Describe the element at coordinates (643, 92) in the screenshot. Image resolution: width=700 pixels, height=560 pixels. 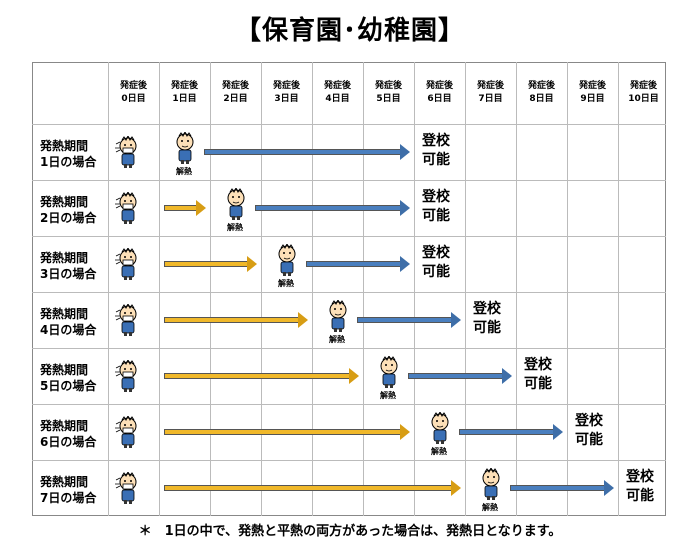
I see `day-header: 発症後 10日目` at that location.